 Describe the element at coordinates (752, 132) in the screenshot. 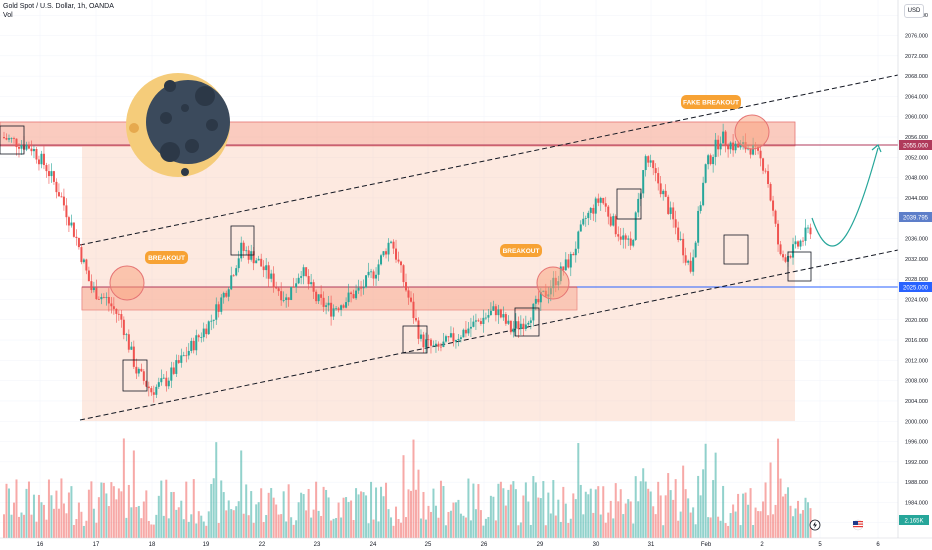

I see `fake-breakout-circle` at that location.